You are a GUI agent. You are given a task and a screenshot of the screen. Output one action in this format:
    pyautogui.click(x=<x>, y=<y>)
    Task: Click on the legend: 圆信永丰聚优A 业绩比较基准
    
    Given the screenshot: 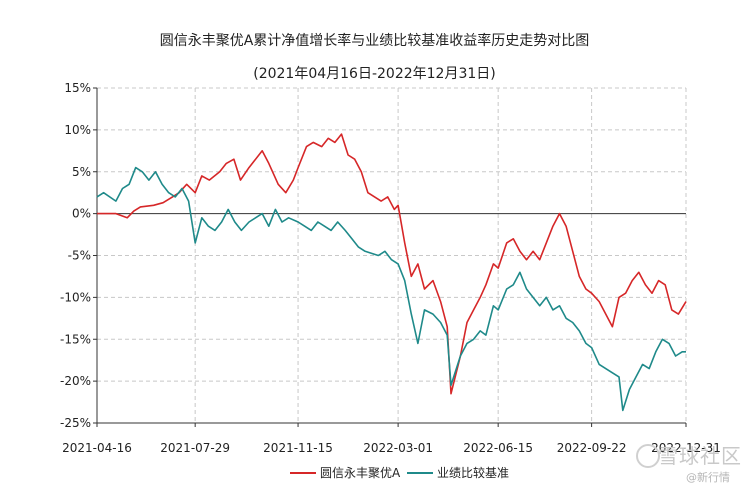 What is the action you would take?
    pyautogui.click(x=399, y=472)
    